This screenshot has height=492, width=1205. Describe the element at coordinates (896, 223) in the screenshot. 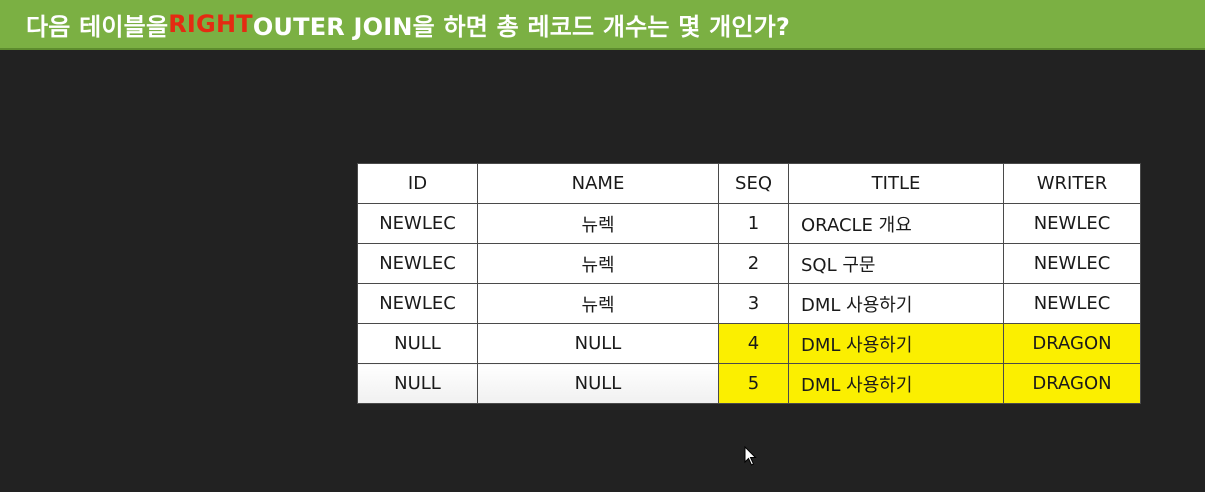

I see `cell-title: ORACLE 개요` at that location.